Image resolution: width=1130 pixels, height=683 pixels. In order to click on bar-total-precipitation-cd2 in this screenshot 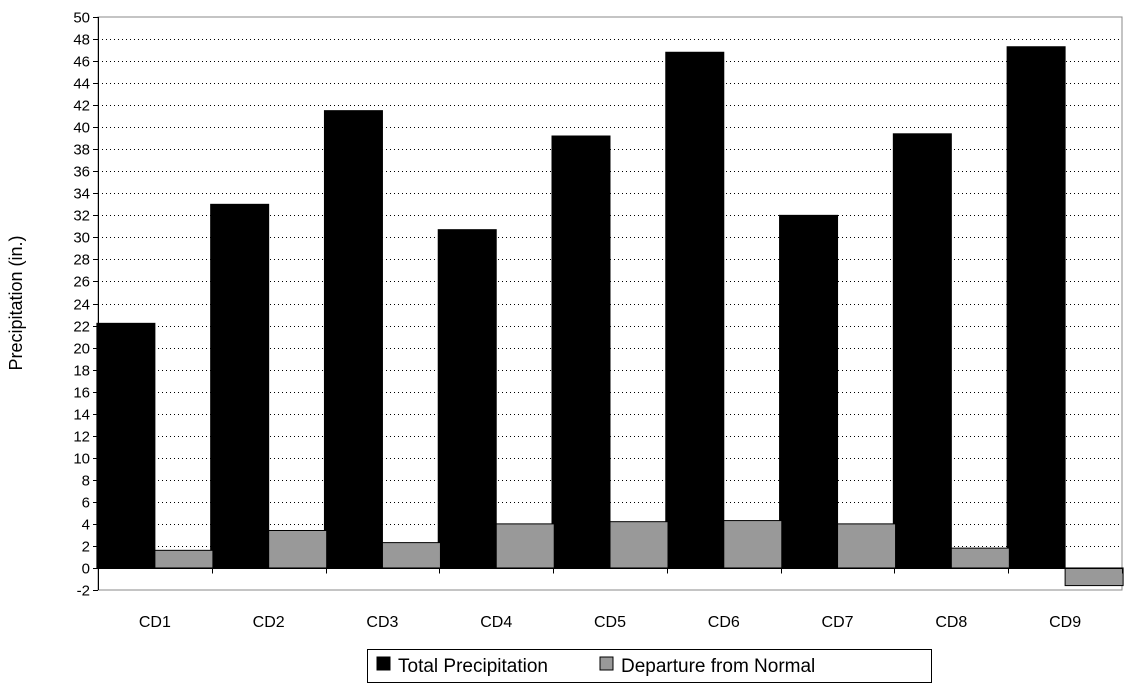, I will do `click(240, 386)`.